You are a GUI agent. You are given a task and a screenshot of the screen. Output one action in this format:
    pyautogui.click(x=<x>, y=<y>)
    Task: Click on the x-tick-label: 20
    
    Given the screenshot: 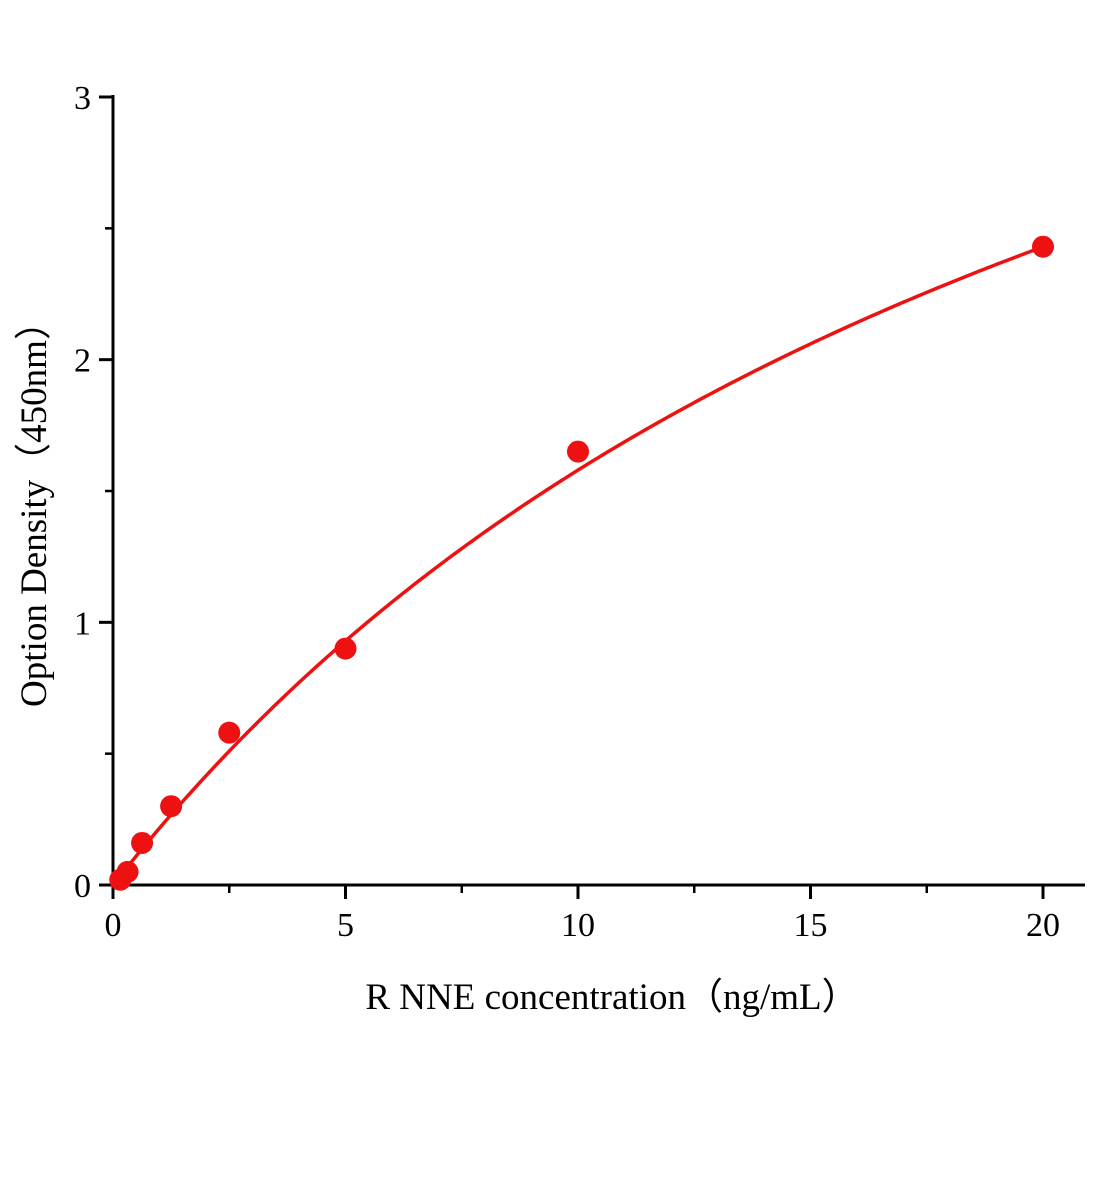 What is the action you would take?
    pyautogui.click(x=1043, y=925)
    